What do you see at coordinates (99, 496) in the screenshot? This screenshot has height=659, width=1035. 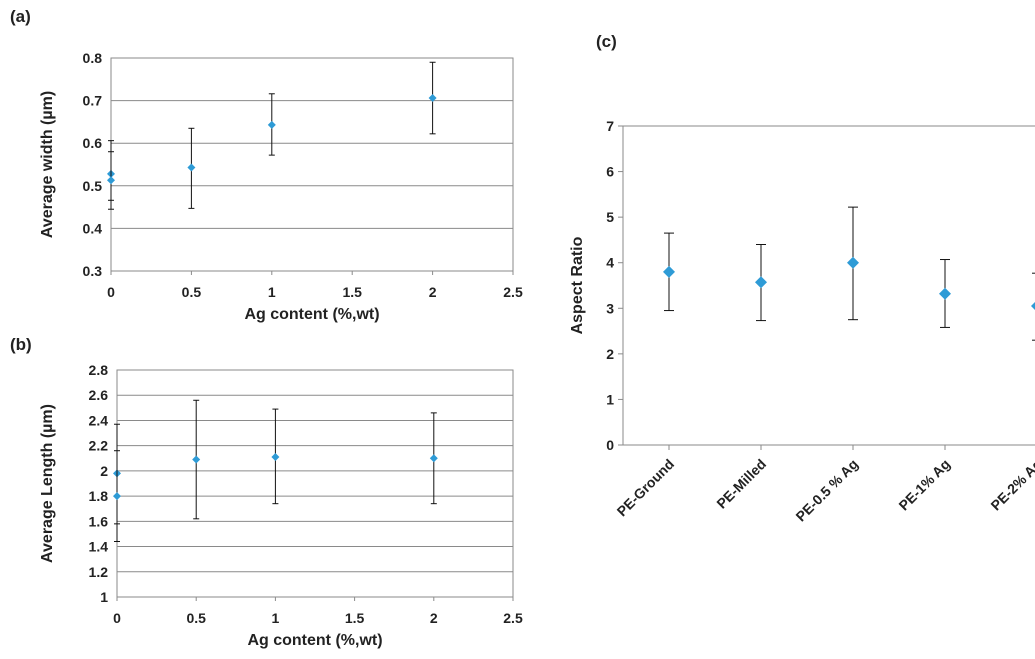 I see `y-tick-label: 1.8` at bounding box center [99, 496].